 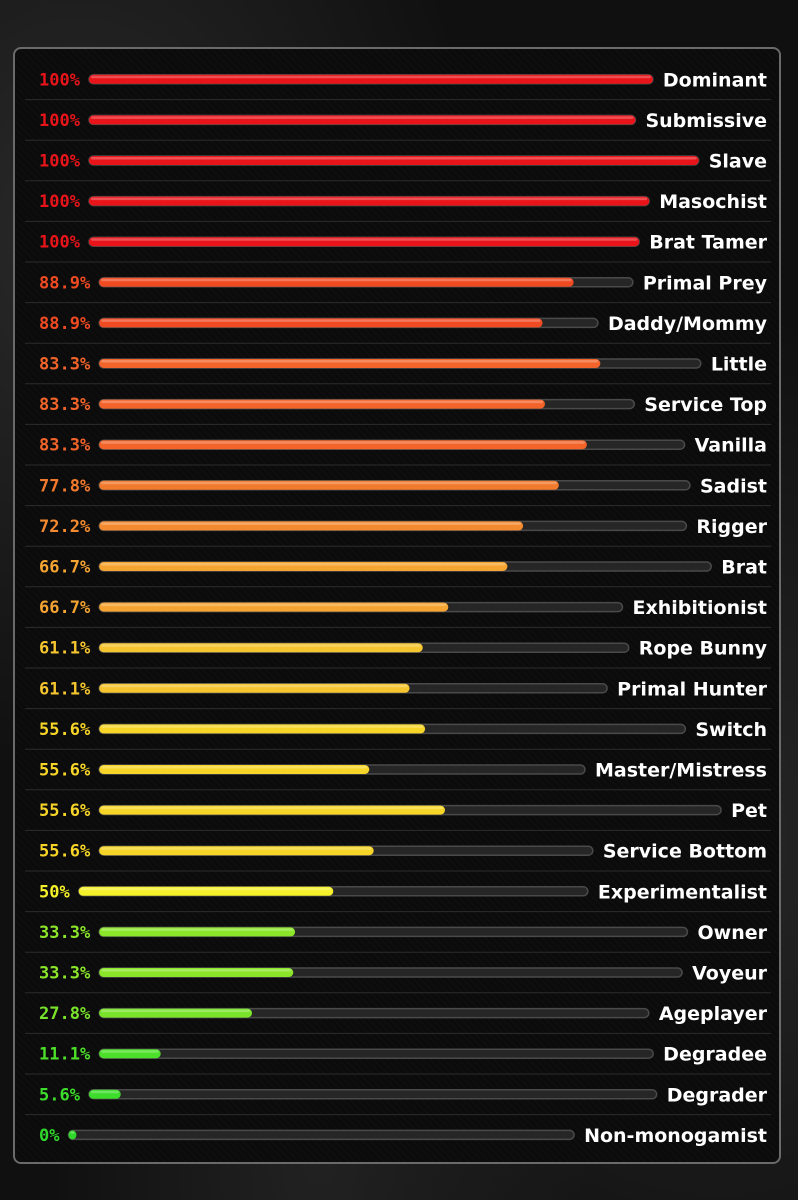 I want to click on category-label: Experimentalist, so click(x=682, y=892).